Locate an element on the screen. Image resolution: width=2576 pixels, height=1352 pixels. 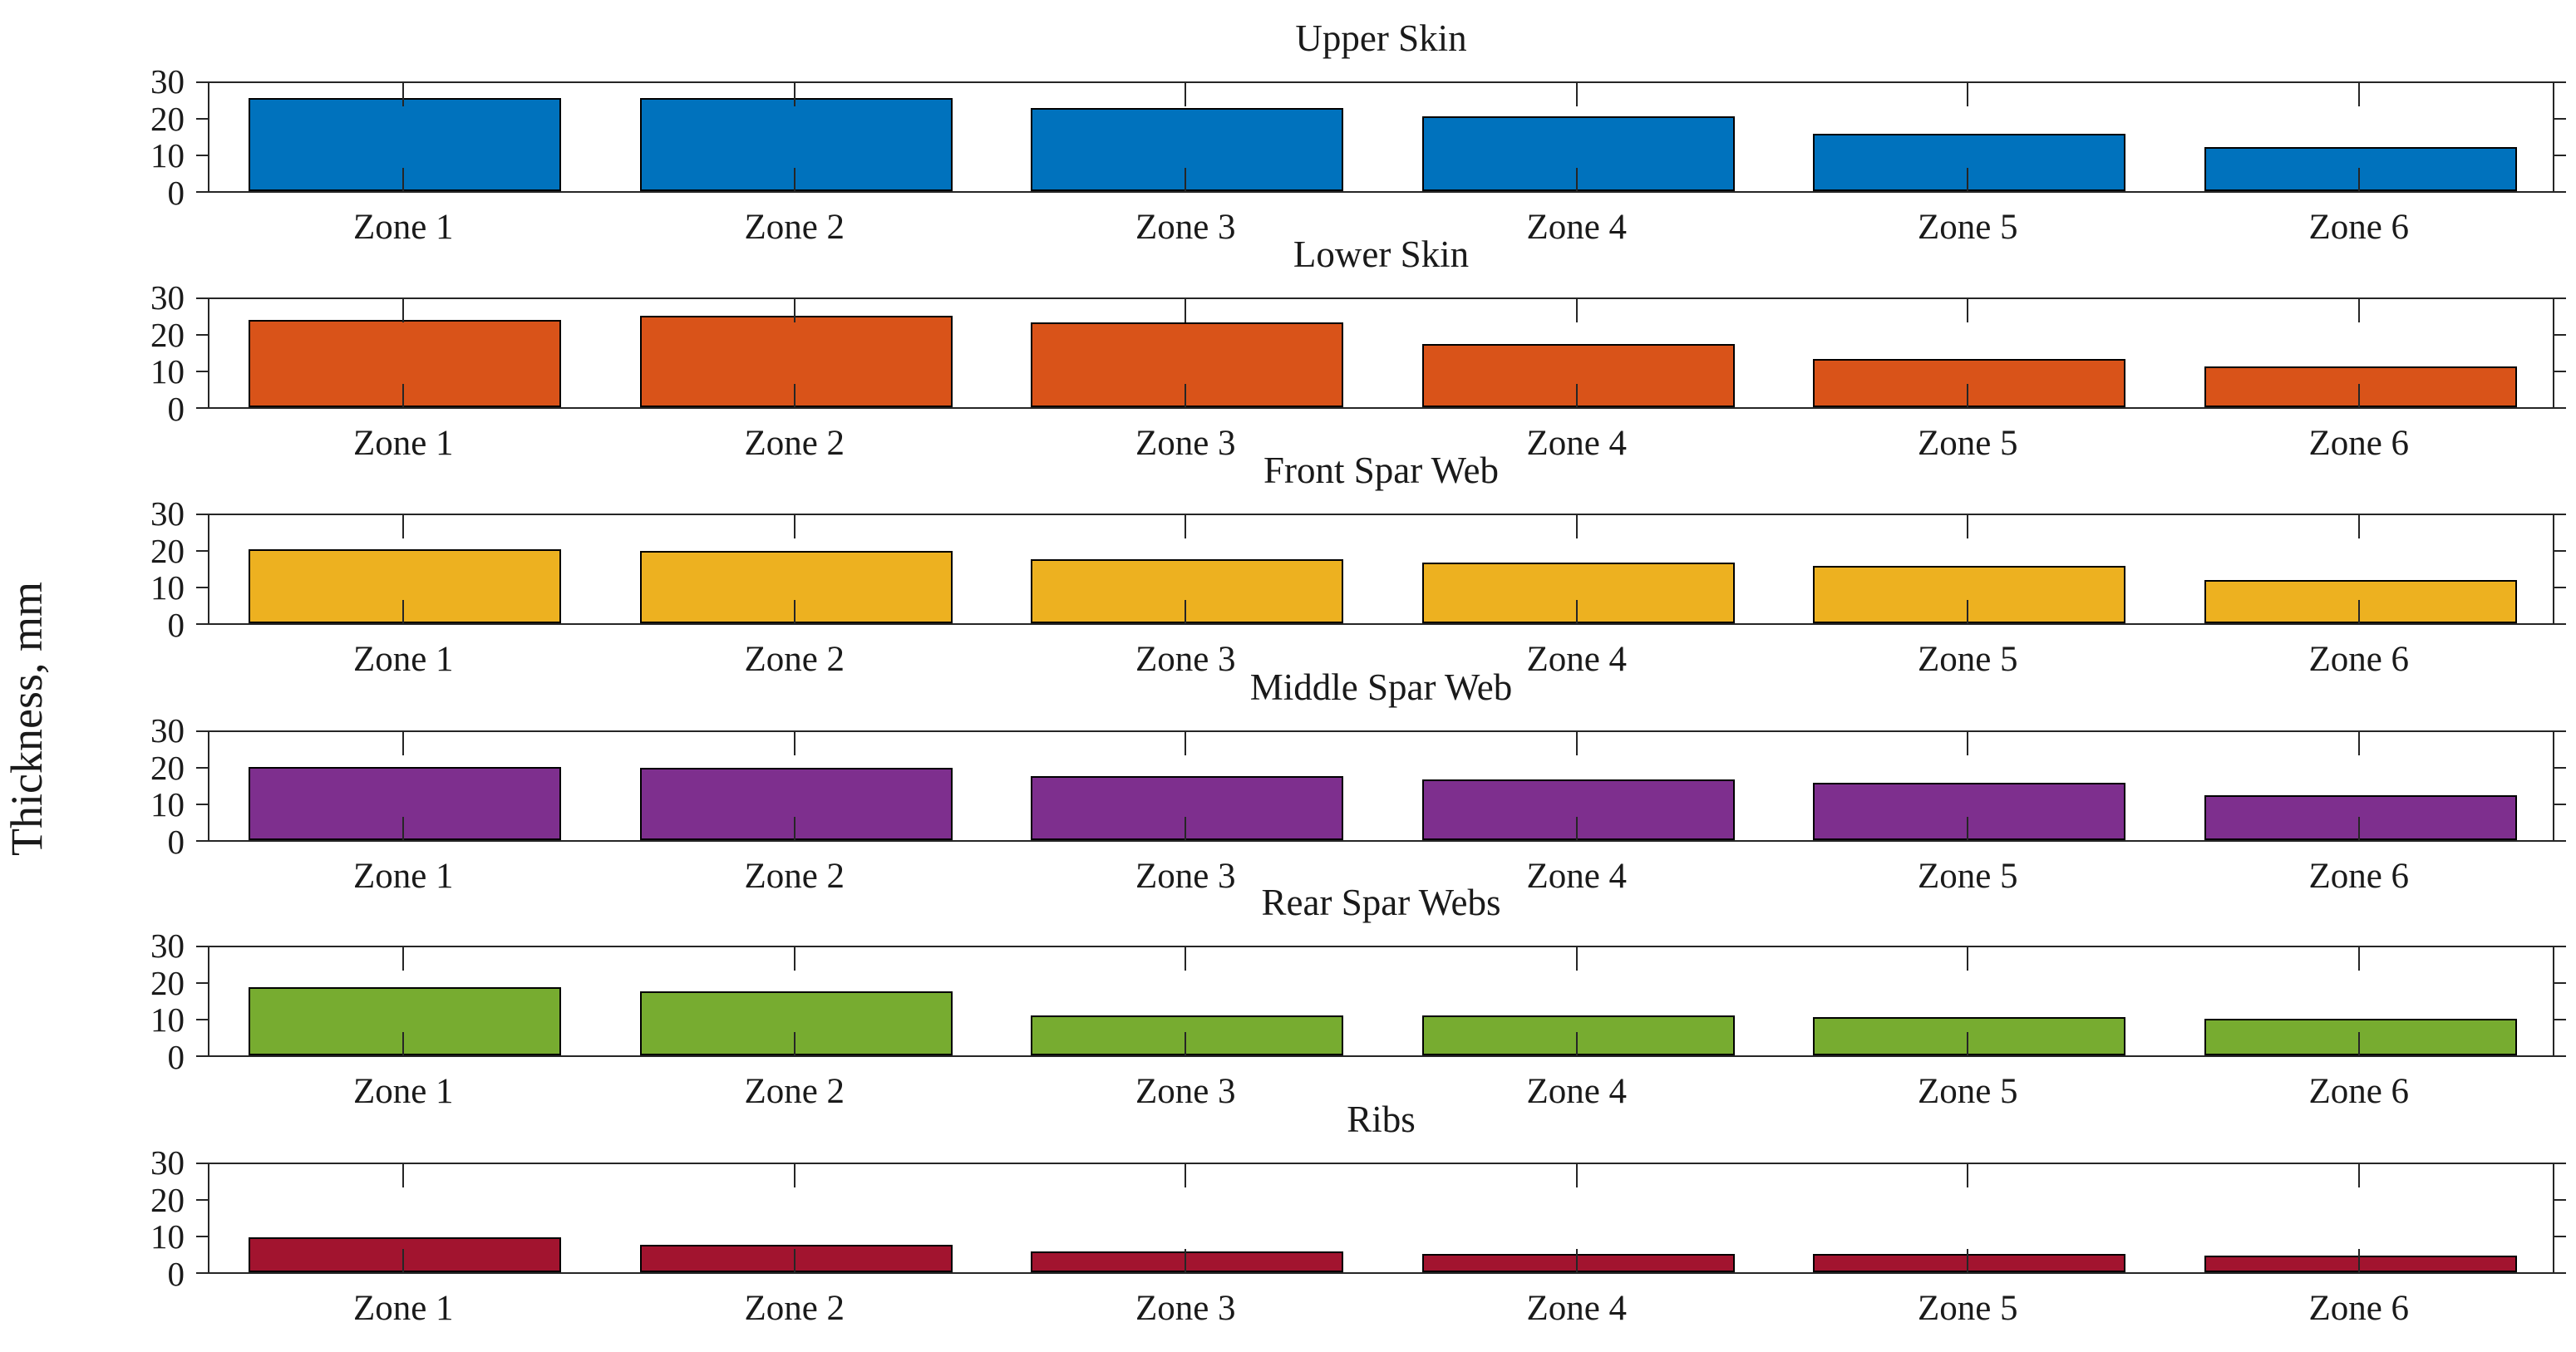
y-tick-label: 20 is located at coordinates (167, 982).